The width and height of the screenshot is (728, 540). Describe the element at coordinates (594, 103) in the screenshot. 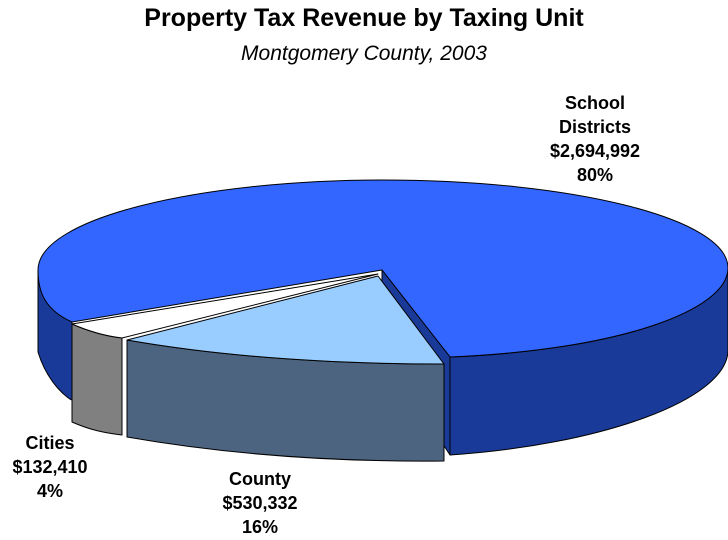

I see `slice-label-school-districts-name-line-1: School` at that location.